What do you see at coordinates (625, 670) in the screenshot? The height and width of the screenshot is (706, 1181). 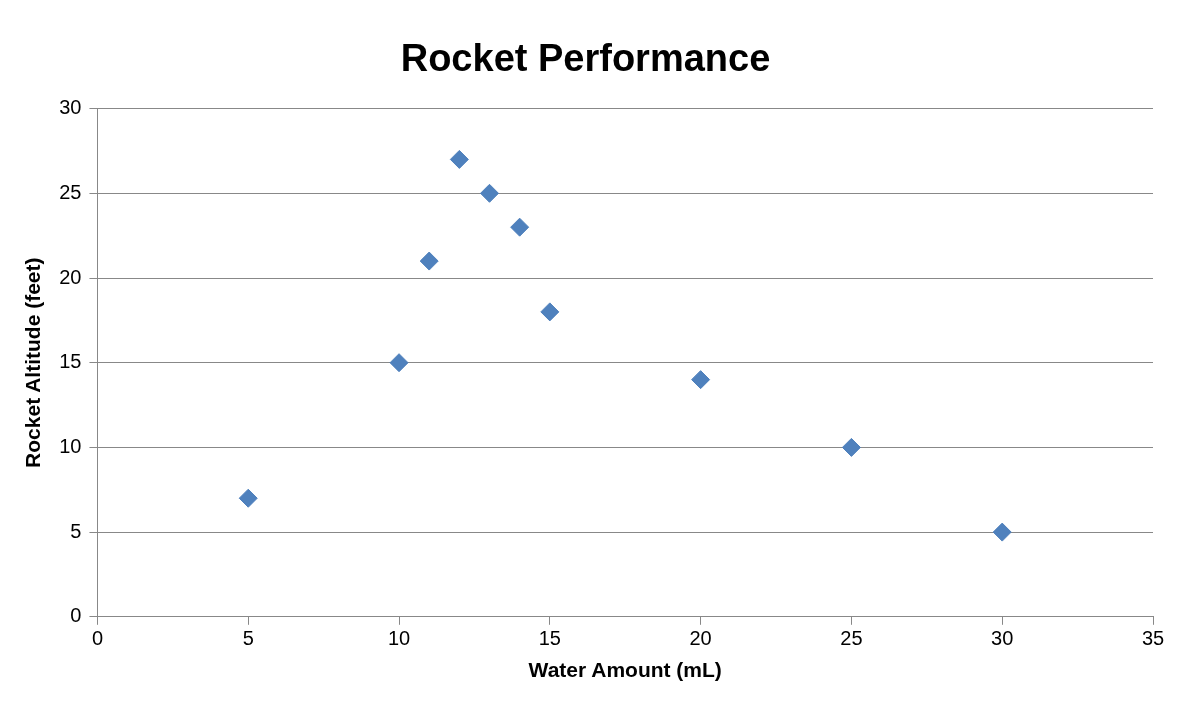 I see `x-axis-title: Water Amount (mL)` at bounding box center [625, 670].